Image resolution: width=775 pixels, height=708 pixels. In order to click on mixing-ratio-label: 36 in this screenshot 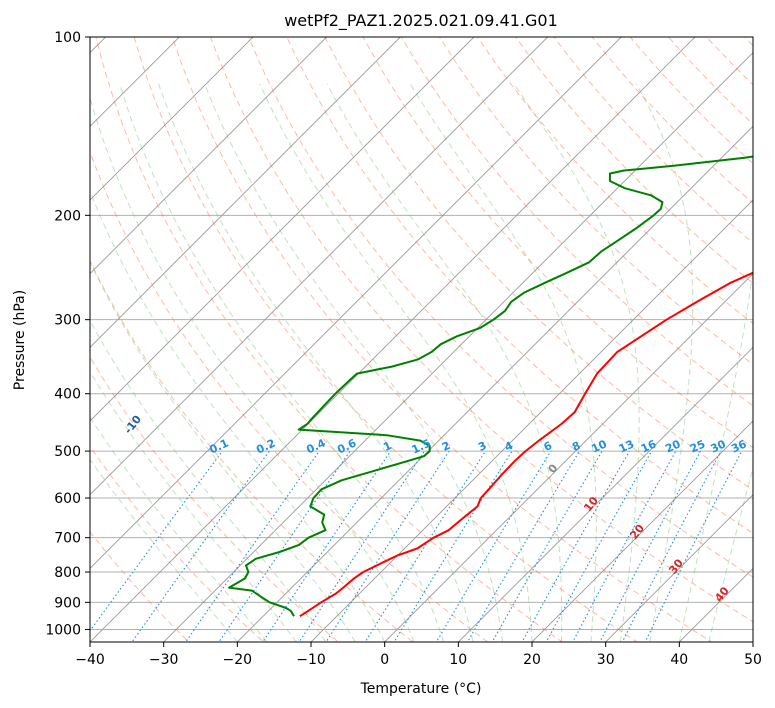, I will do `click(739, 446)`.